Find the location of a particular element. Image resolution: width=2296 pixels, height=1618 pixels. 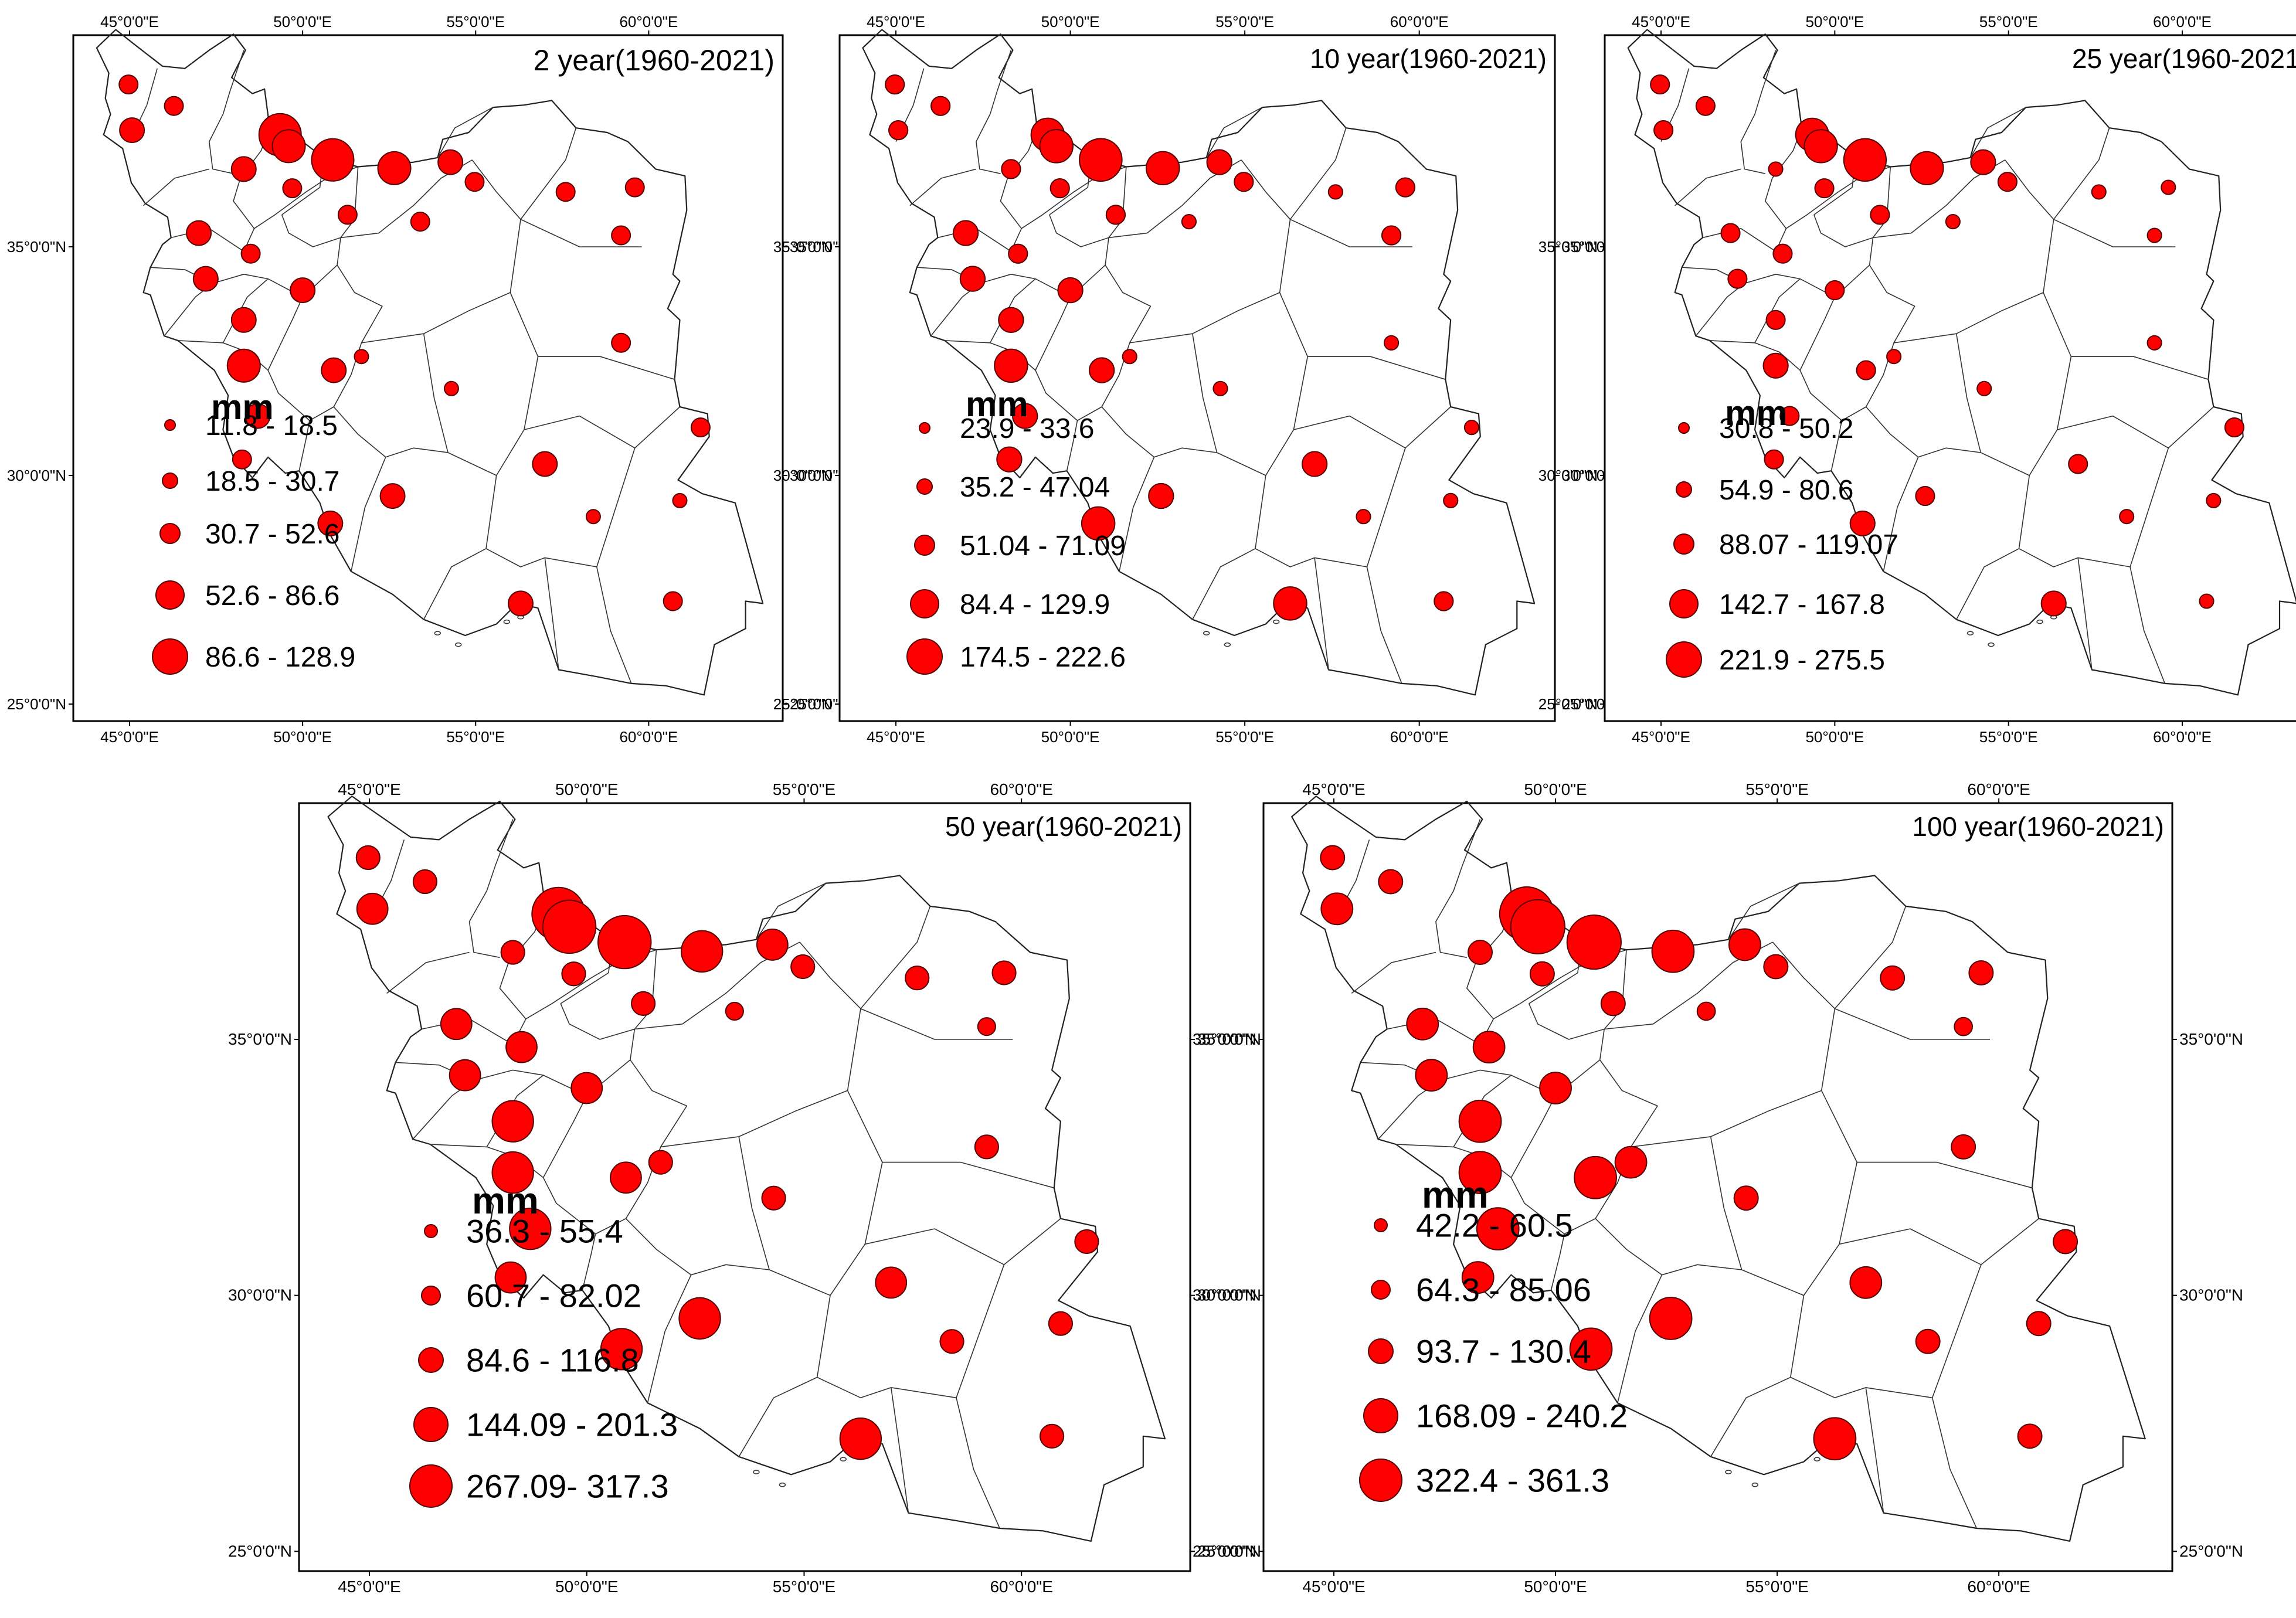

lon-tick-top: 55°0'0"E is located at coordinates (476, 21).